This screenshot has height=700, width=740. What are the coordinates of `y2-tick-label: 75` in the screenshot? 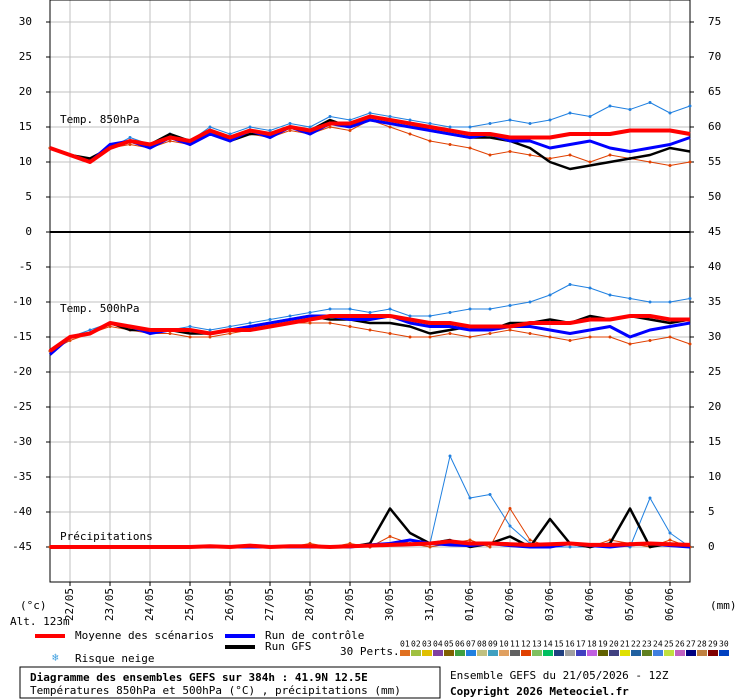 It's located at (714, 21).